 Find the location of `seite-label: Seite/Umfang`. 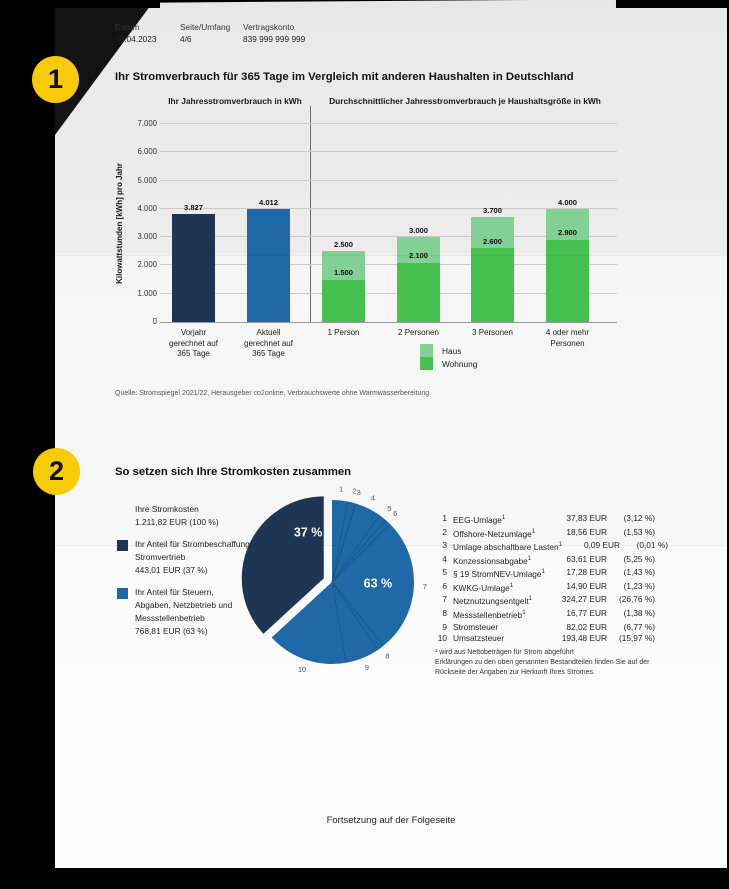

seite-label: Seite/Umfang is located at coordinates (205, 27).